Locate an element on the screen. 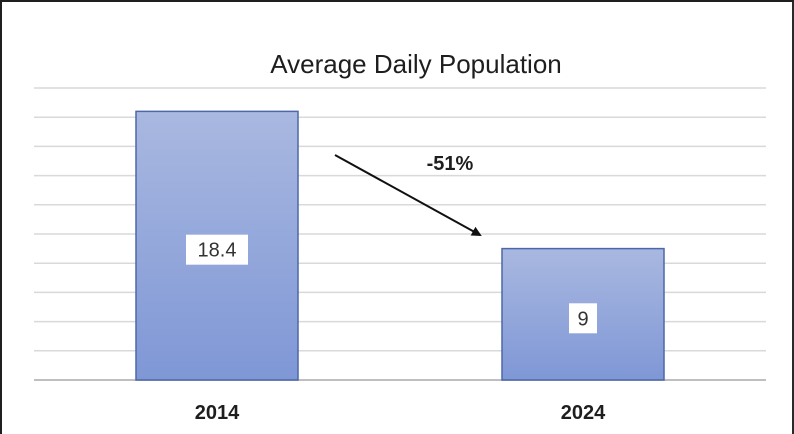  data-label-2024: 9 is located at coordinates (582, 319).